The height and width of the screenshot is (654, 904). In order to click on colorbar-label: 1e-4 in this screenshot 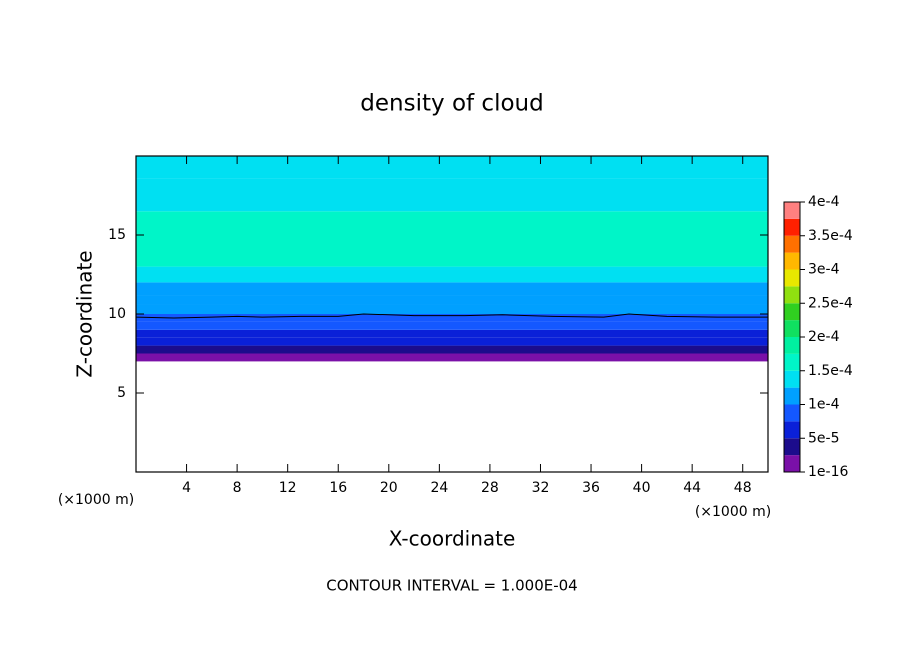, I will do `click(824, 405)`.